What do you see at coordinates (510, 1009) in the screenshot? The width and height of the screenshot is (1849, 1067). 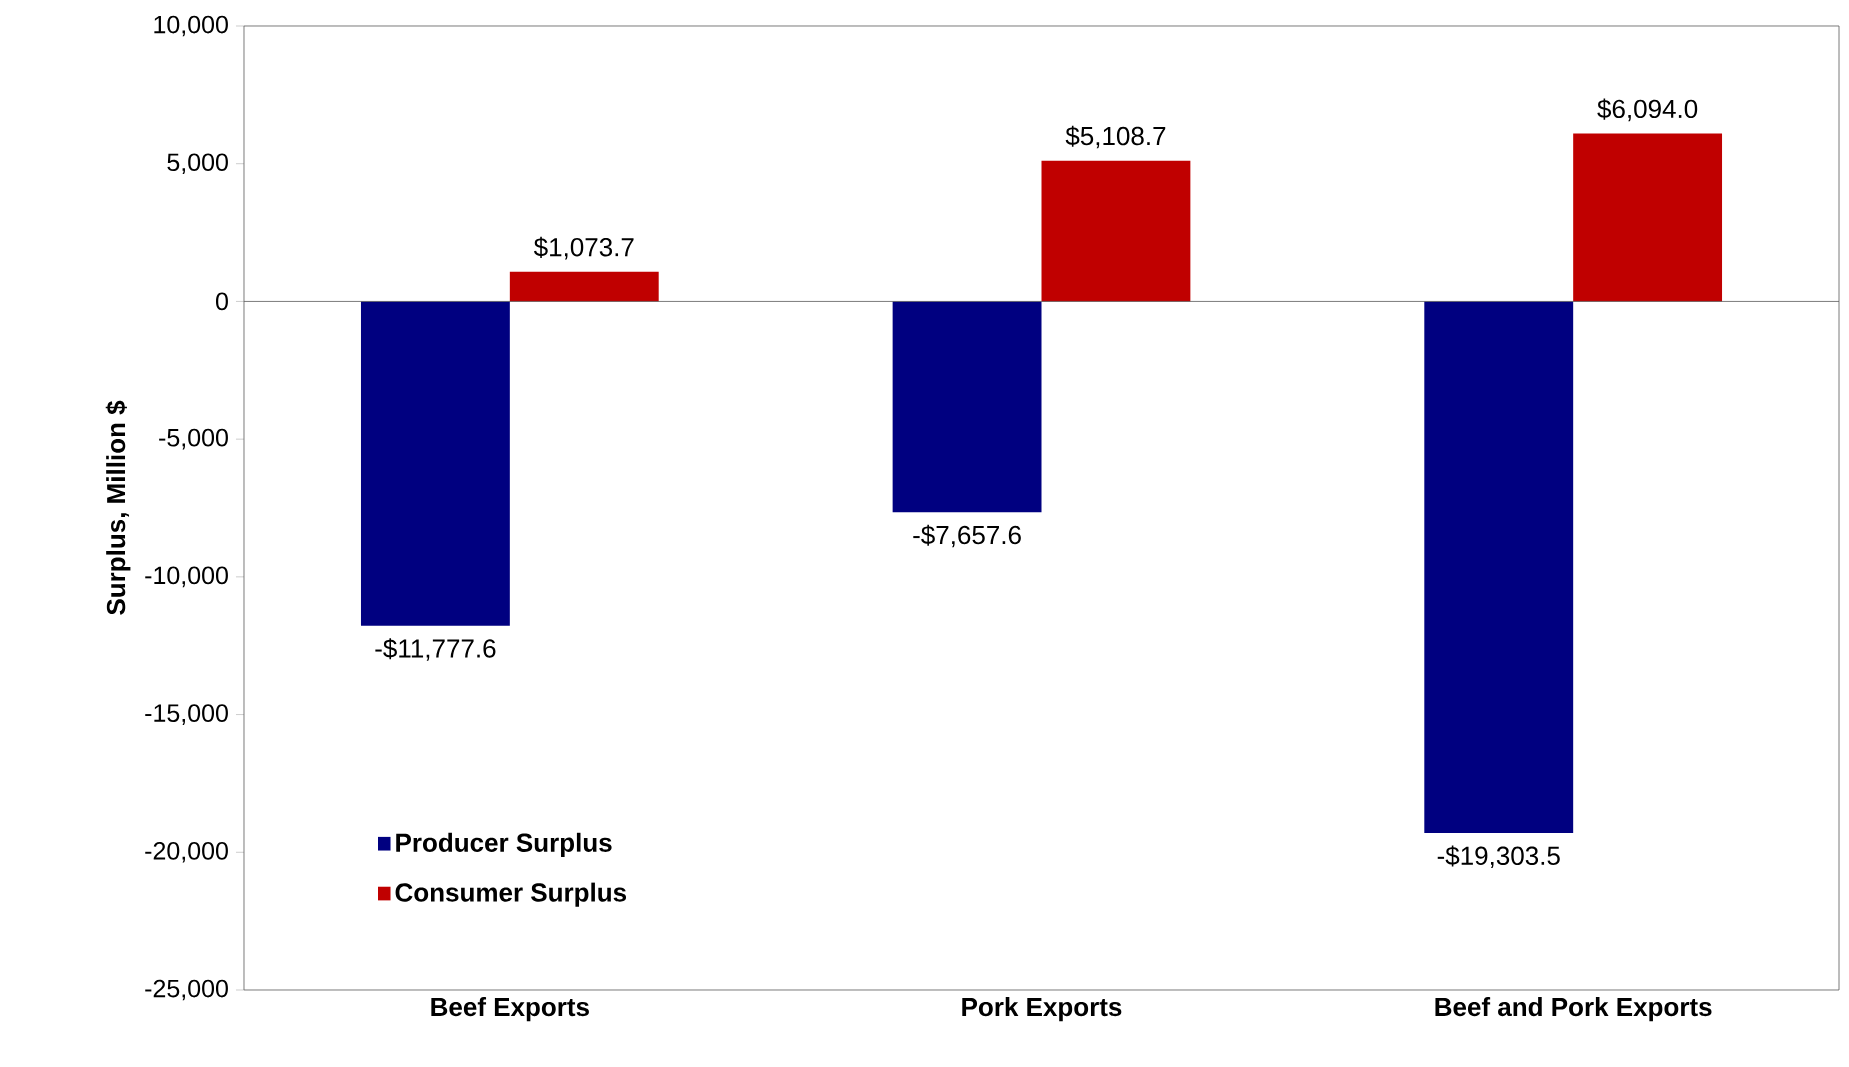 I see `x-tick-label: Beef Exports` at bounding box center [510, 1009].